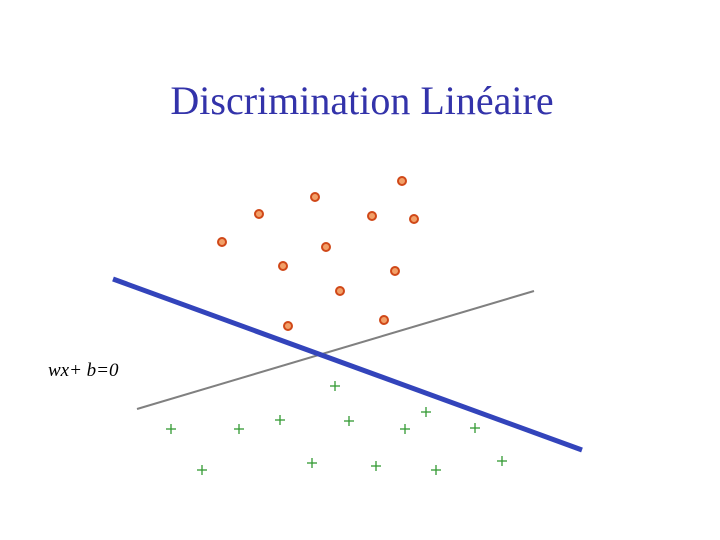 The width and height of the screenshot is (720, 540). What do you see at coordinates (335, 350) in the screenshot?
I see `true-boundary` at bounding box center [335, 350].